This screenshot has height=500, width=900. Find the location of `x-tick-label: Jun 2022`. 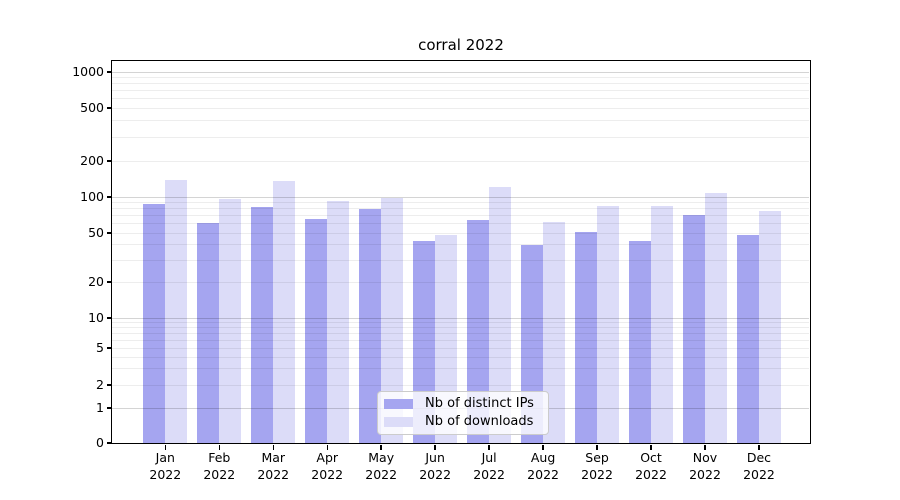

x-tick-label: Jun 2022 is located at coordinates (435, 466).